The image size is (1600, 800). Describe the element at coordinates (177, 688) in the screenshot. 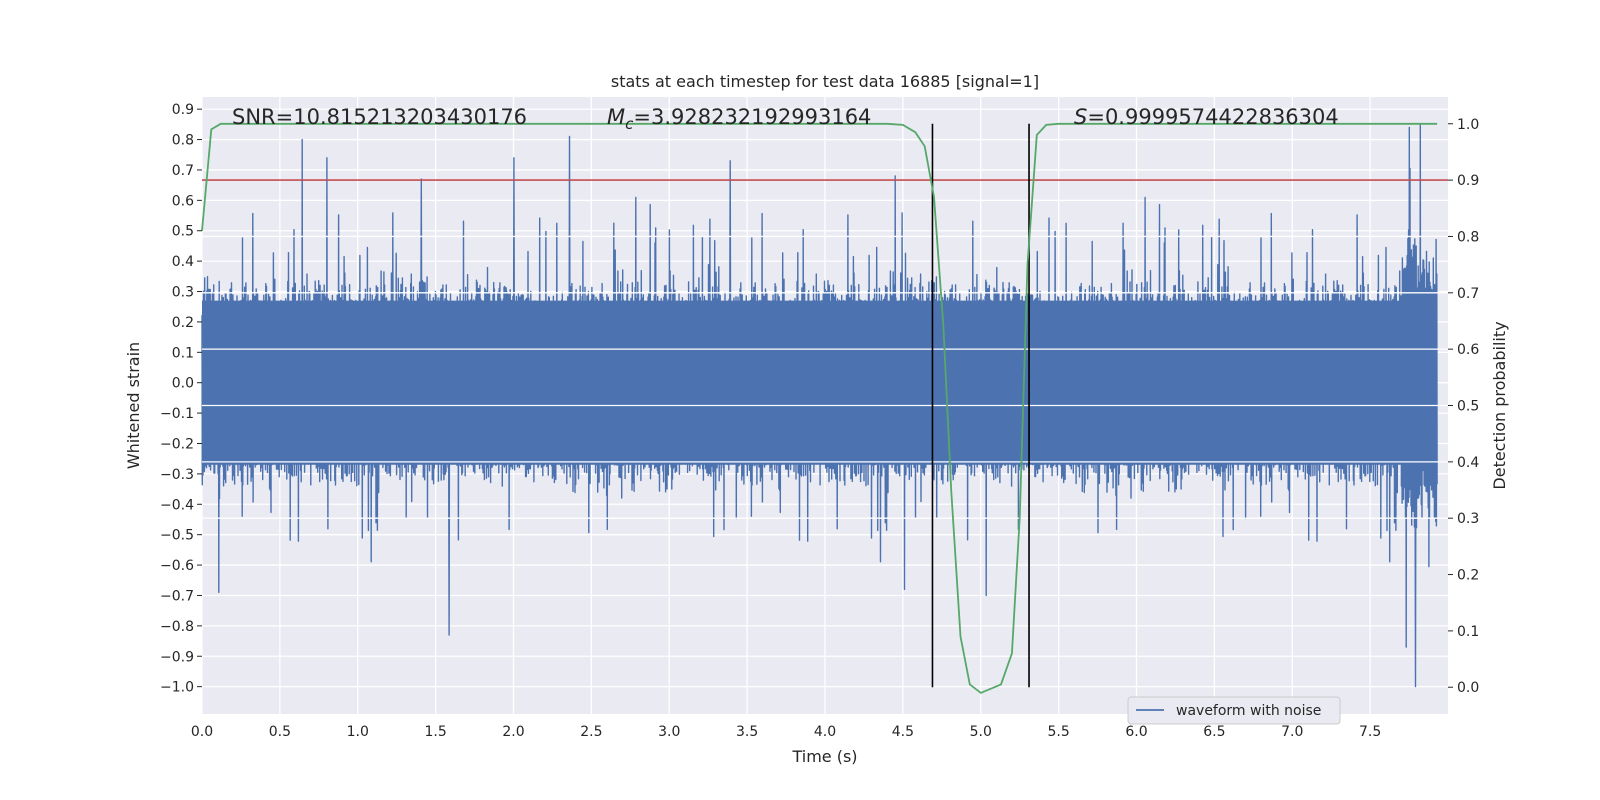

I see `y-tick-label: −1.0` at that location.